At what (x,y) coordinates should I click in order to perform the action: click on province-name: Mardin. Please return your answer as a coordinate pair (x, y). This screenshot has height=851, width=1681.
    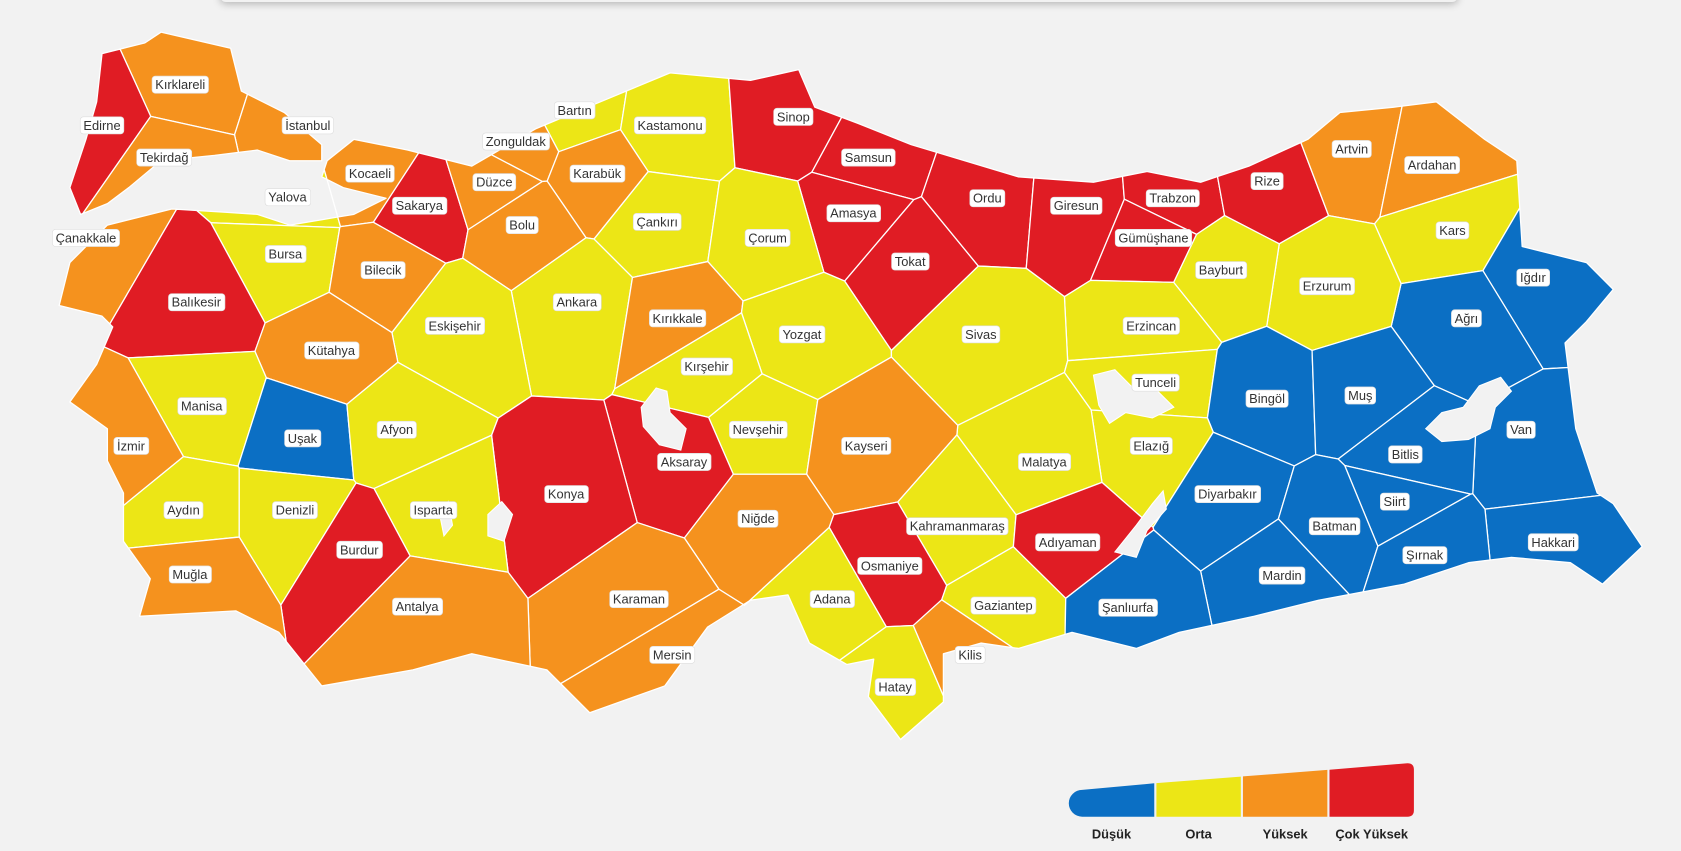
    Looking at the image, I should click on (1281, 575).